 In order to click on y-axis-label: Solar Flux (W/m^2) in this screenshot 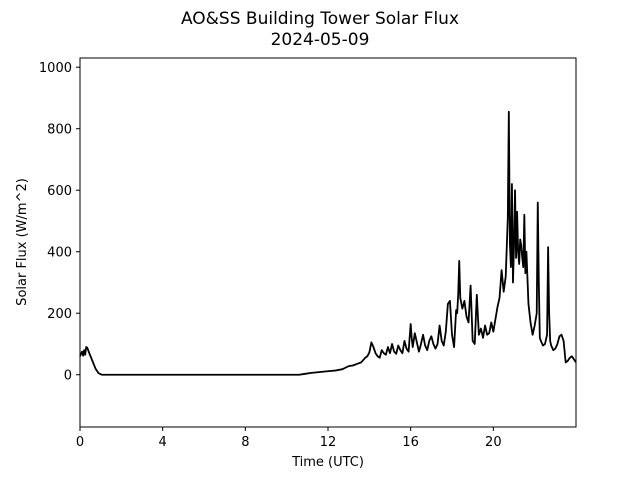, I will do `click(22, 242)`.